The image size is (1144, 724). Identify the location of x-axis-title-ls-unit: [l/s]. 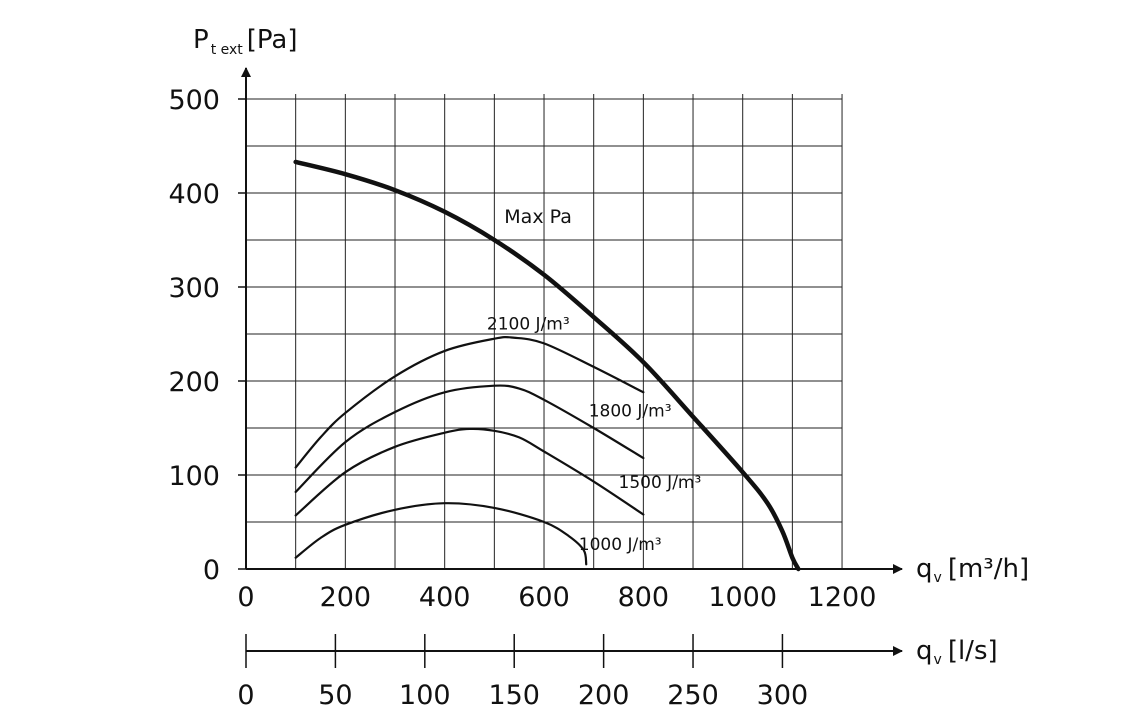
(973, 651).